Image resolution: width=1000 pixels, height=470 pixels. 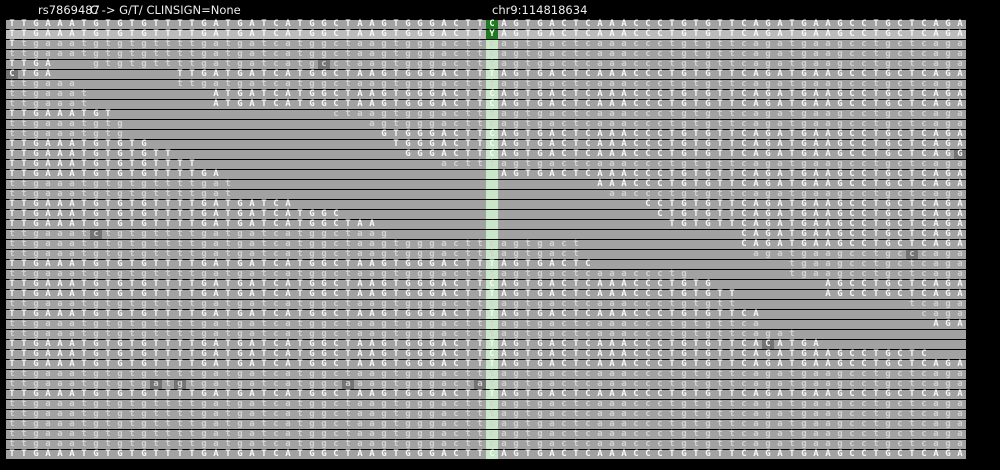 What do you see at coordinates (492, 74) in the screenshot?
I see `variant-base-cell: T` at bounding box center [492, 74].